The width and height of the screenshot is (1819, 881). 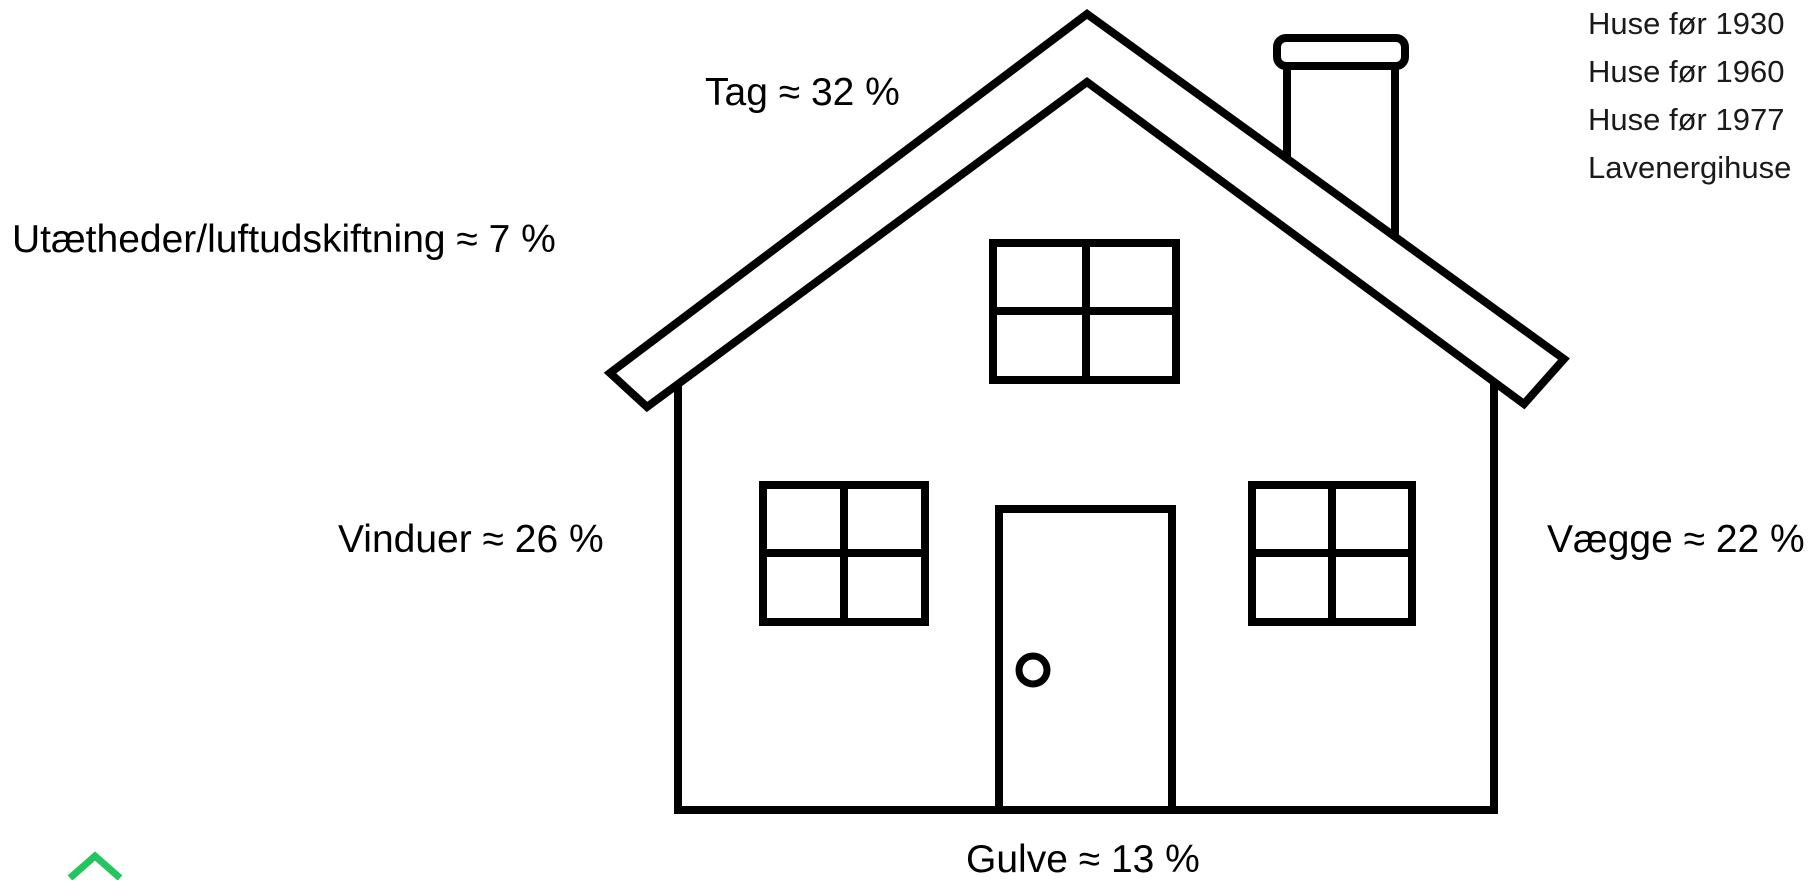 What do you see at coordinates (1083, 859) in the screenshot?
I see `floors-label: Gulve ≈ 13 %` at bounding box center [1083, 859].